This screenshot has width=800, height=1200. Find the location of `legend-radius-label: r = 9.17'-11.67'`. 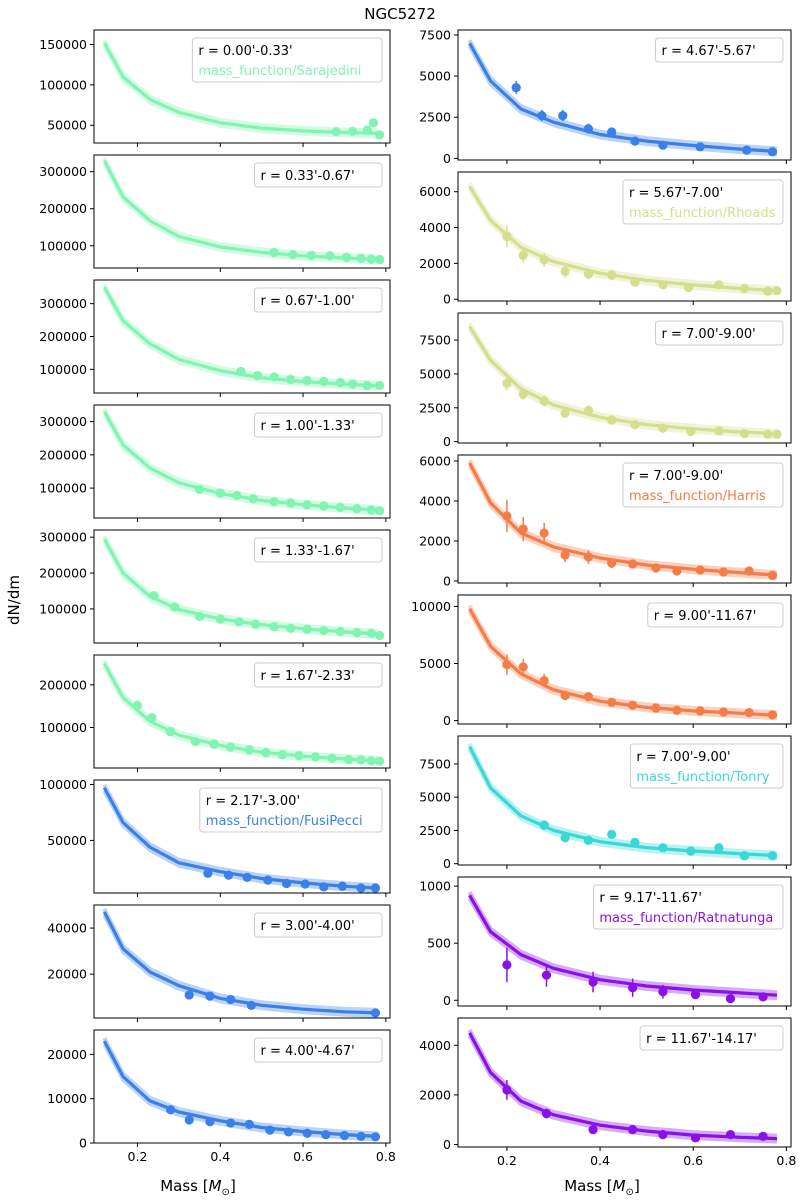

legend-radius-label: r = 9.17'-11.67' is located at coordinates (650, 898).